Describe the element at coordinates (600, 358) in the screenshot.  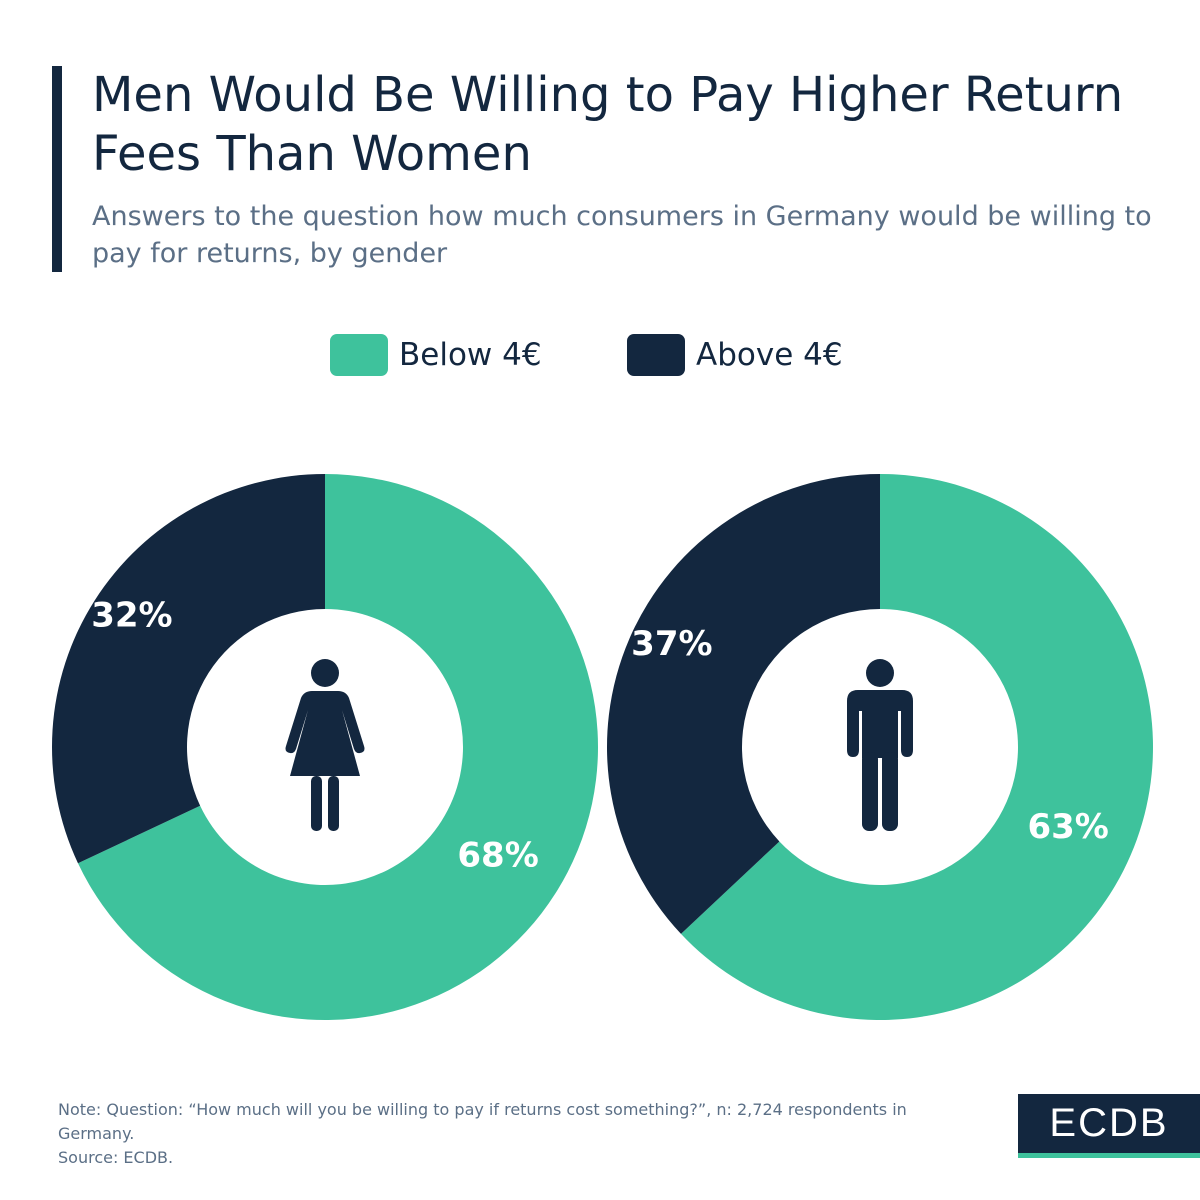
I see `legend: Below 4€ Above 4€` at that location.